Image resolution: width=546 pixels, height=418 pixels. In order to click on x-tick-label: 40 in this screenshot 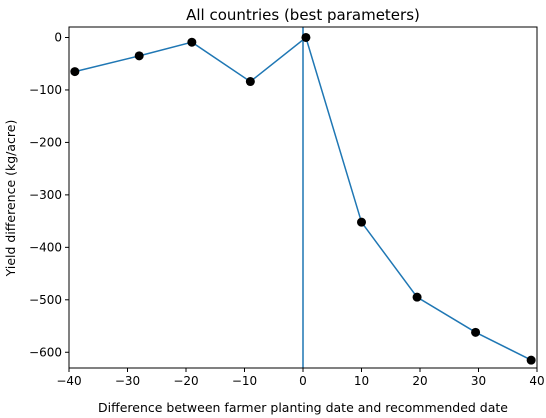, I will do `click(536, 381)`.